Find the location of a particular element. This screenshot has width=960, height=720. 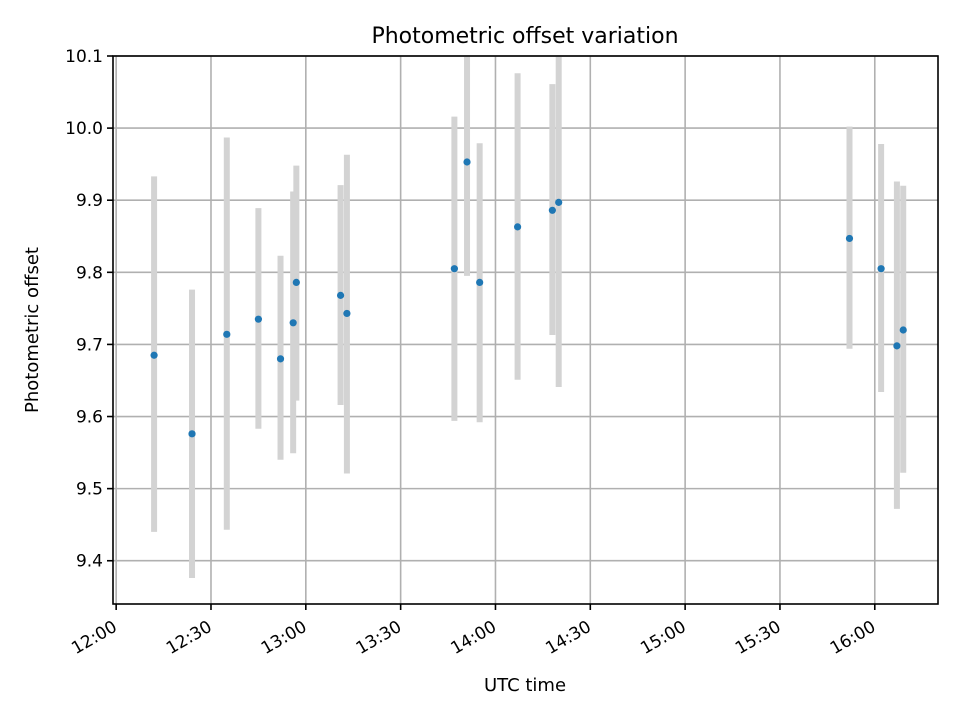

y-tick-label: 9.6 is located at coordinates (89, 418).